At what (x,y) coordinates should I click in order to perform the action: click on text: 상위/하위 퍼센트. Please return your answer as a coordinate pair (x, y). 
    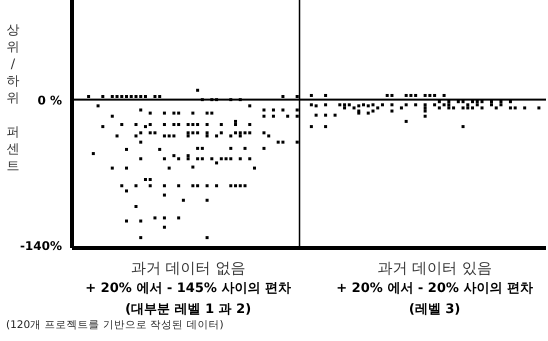
    Looking at the image, I should click on (13, 98).